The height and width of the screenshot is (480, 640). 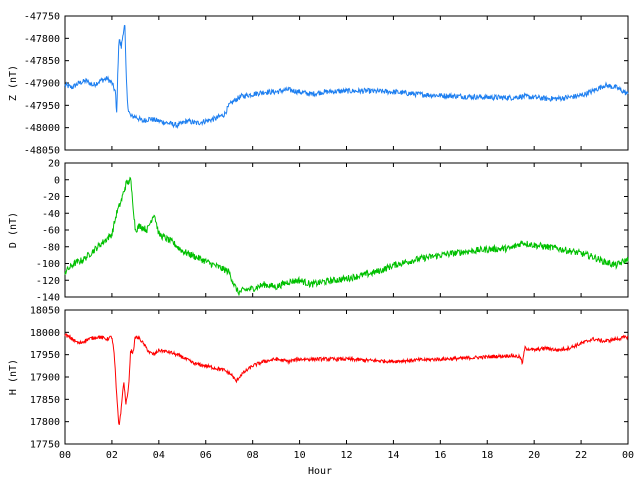 I want to click on d-ytick-label: 0, so click(x=57, y=180).